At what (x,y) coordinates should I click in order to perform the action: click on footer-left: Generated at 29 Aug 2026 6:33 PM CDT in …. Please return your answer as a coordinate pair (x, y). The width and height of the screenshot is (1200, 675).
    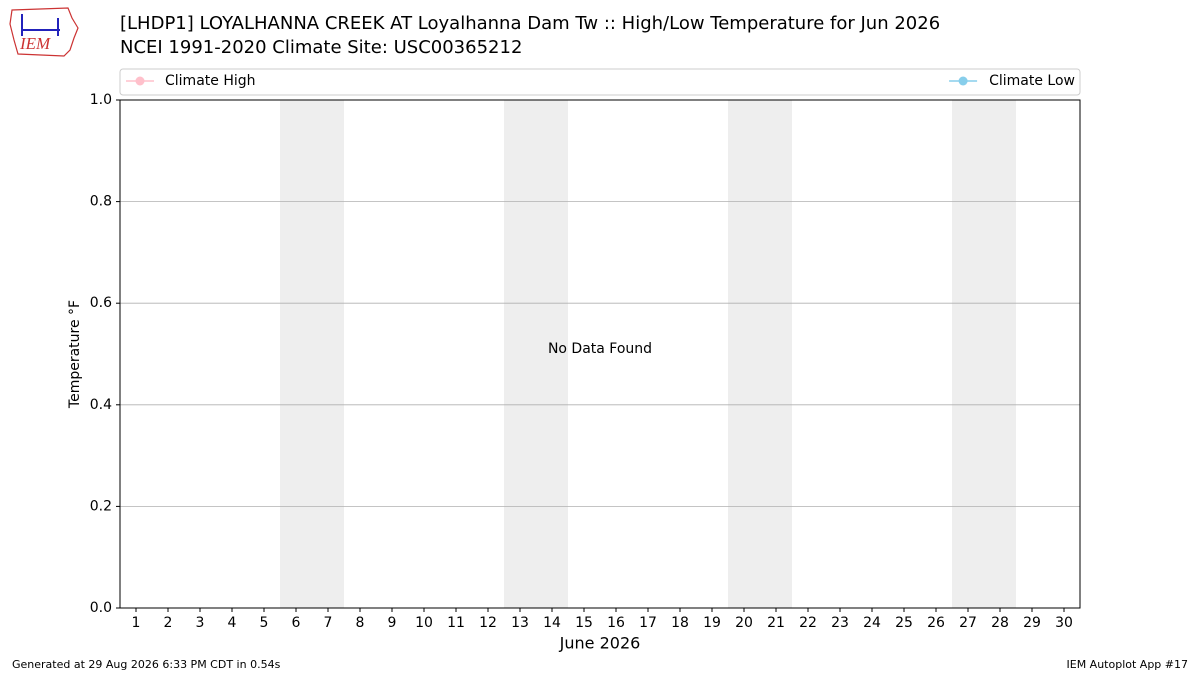
    Looking at the image, I should click on (146, 664).